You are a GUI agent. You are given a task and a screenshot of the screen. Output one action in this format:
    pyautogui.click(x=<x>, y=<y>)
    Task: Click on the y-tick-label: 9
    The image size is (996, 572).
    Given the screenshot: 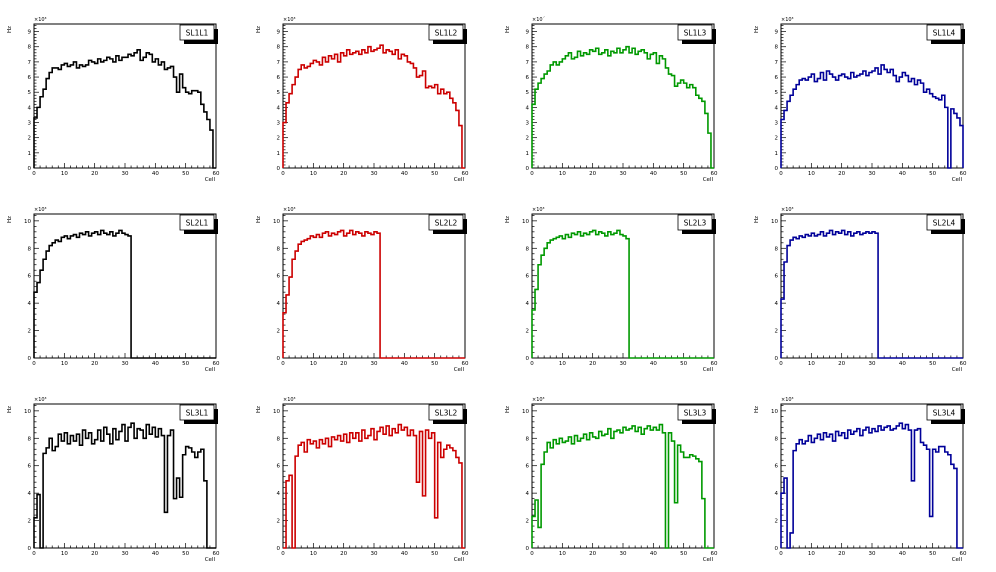 What is the action you would take?
    pyautogui.click(x=30, y=33)
    